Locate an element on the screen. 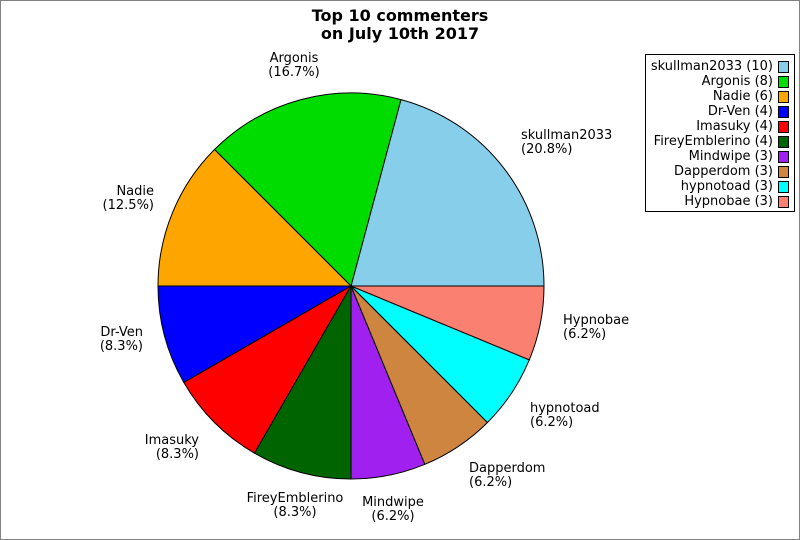 This screenshot has height=540, width=800. legend-color-swatch-dr-ven is located at coordinates (783, 111).